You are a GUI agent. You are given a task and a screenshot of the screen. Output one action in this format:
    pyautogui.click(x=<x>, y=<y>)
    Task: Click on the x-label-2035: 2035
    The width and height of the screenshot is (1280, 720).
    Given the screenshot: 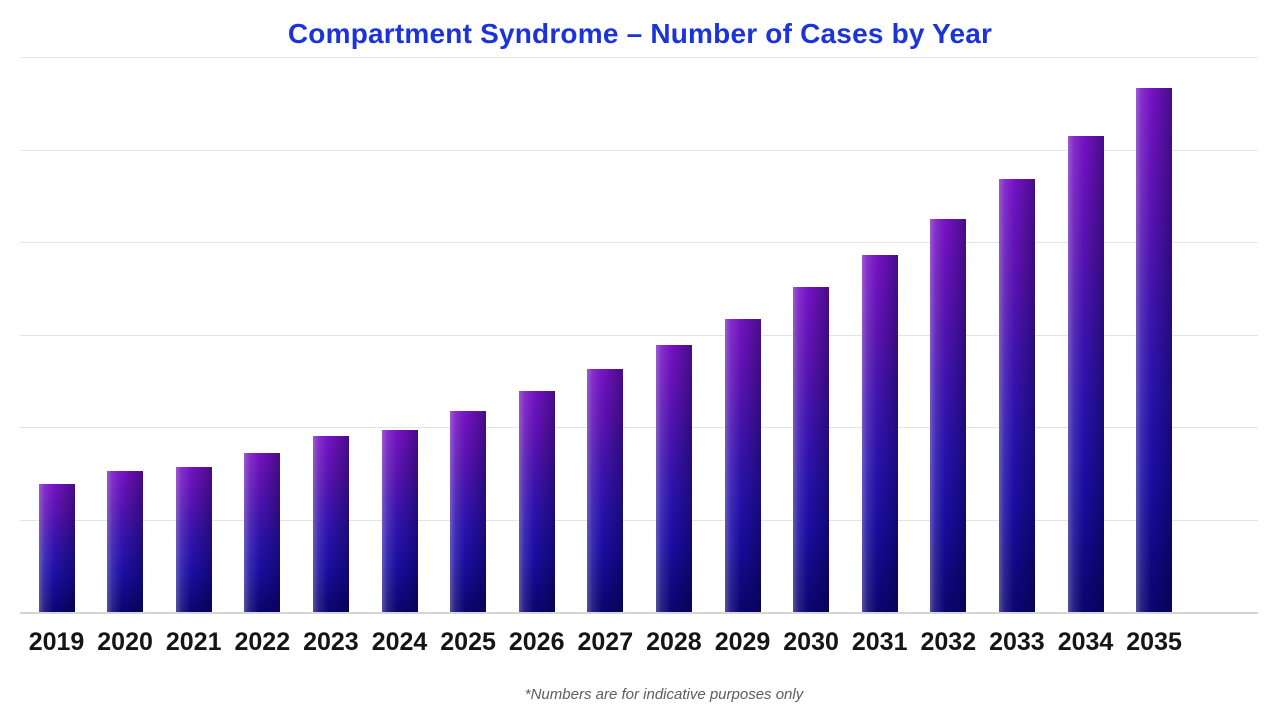 What is the action you would take?
    pyautogui.click(x=1154, y=642)
    